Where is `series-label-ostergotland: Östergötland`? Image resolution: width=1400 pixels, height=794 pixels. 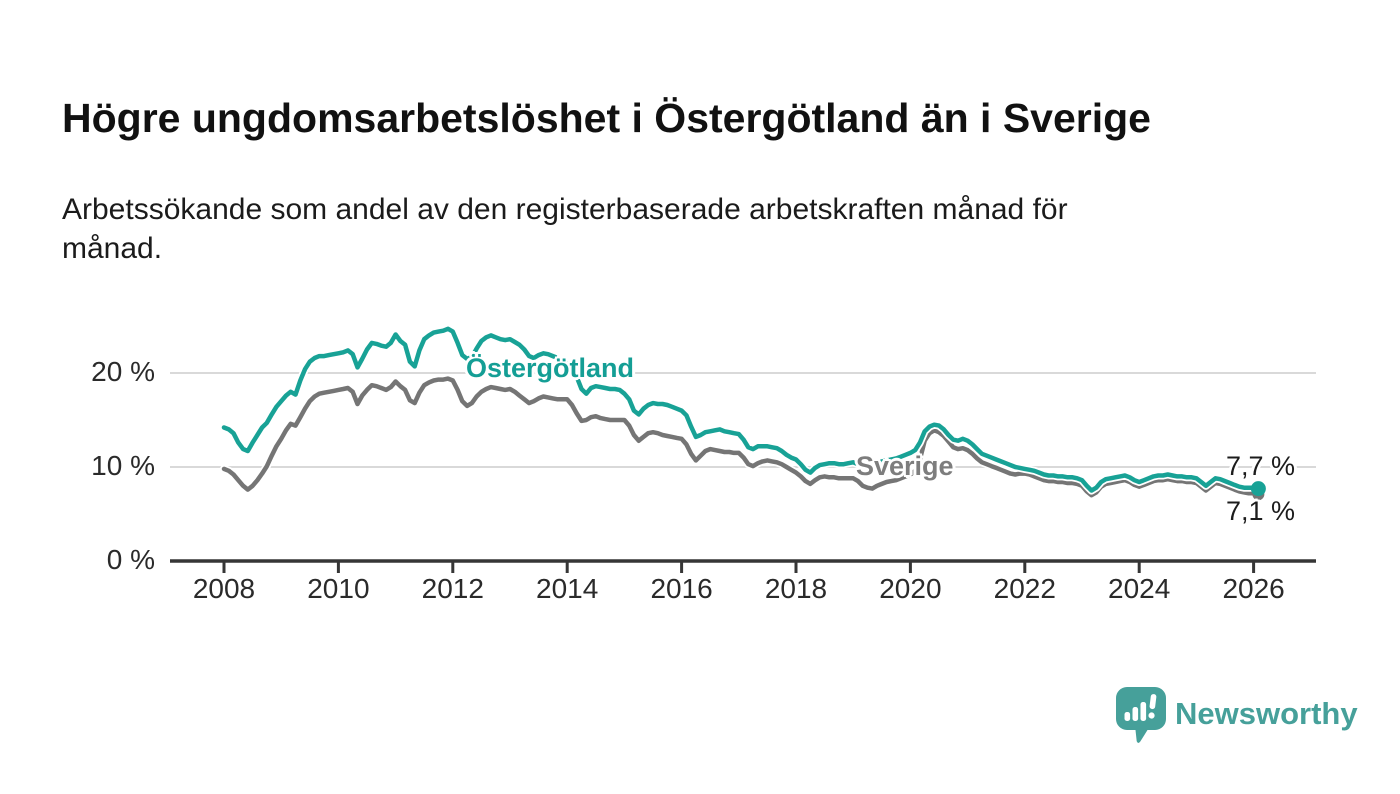
series-label-ostergotland: Östergötland is located at coordinates (550, 368).